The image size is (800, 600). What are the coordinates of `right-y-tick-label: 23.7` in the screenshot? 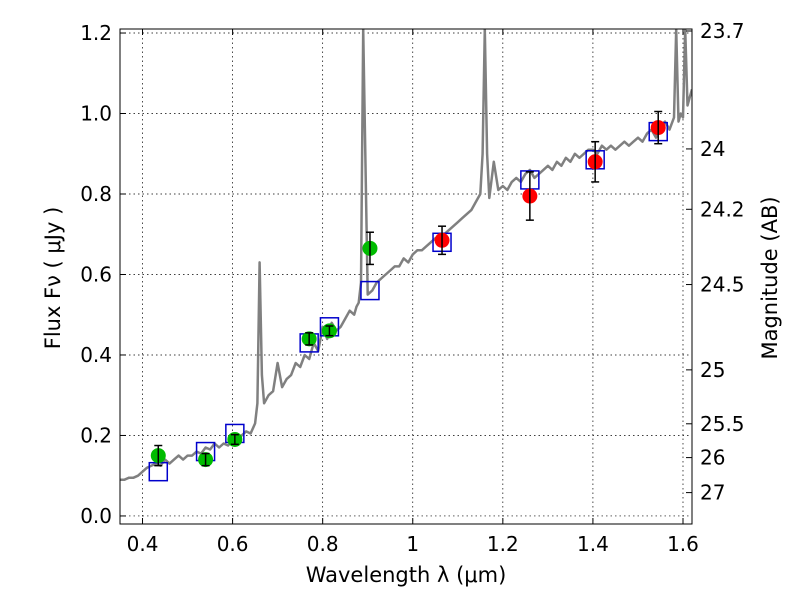 It's located at (722, 31).